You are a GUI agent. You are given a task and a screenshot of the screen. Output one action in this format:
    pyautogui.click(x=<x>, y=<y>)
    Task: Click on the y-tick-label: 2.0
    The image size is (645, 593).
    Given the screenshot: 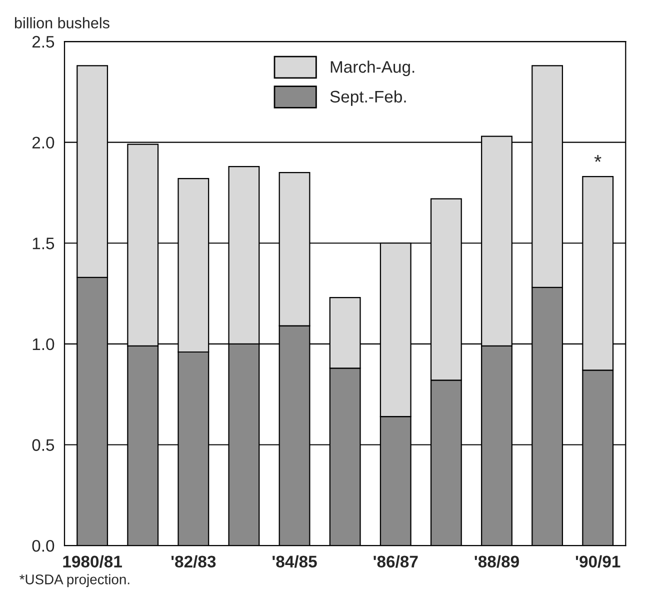 What is the action you would take?
    pyautogui.click(x=43, y=142)
    